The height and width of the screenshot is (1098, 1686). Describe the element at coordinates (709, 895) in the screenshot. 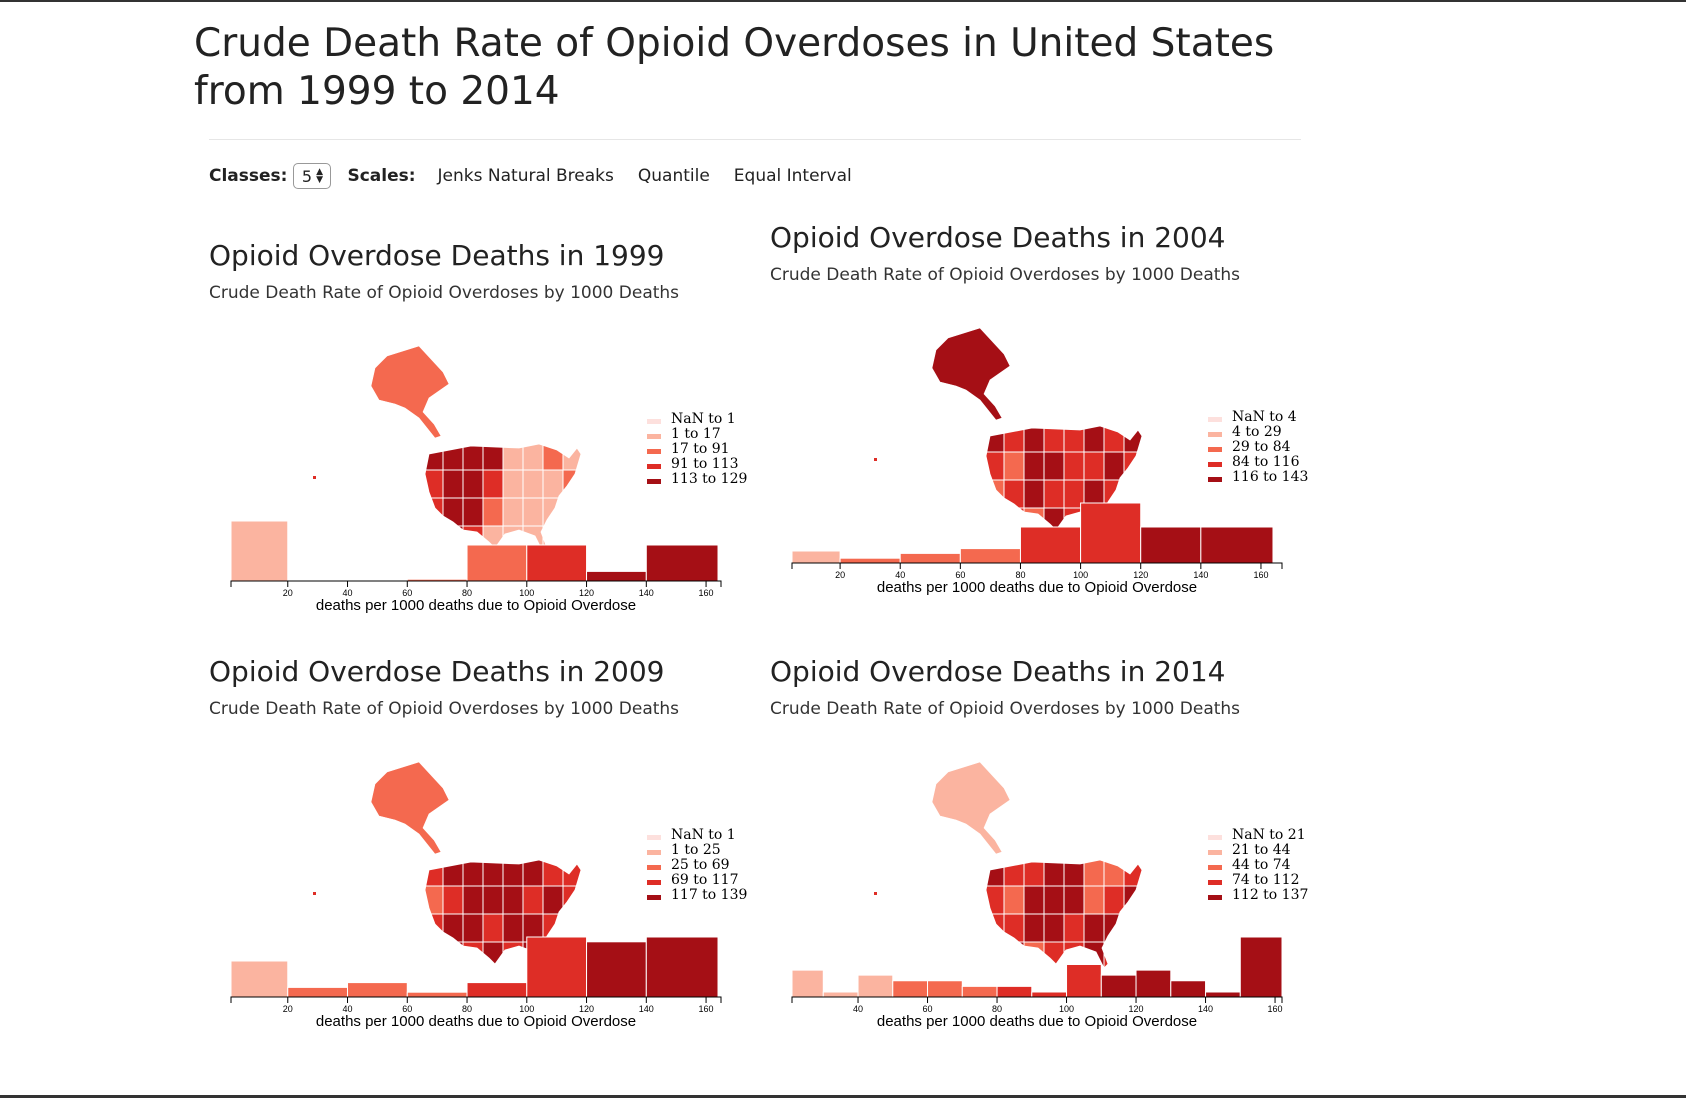

I see `legend-label: 117 to 139` at that location.